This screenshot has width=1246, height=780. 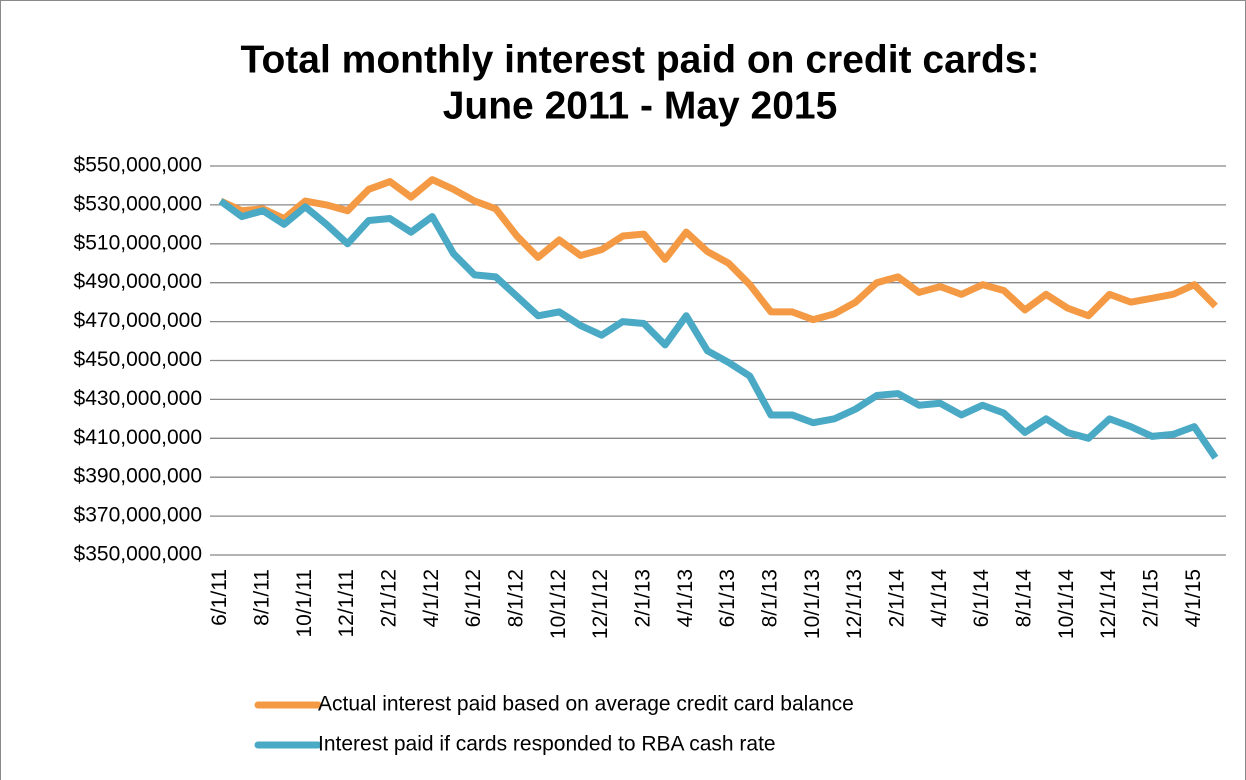 I want to click on x-tick-label: 2/1/13, so click(x=642, y=598).